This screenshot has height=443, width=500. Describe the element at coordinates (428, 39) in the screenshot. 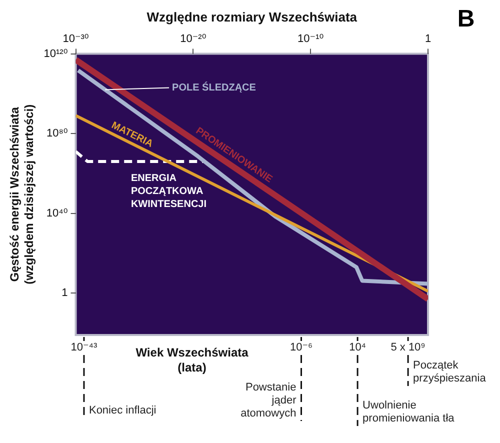

I see `x-tick-label: 1` at that location.